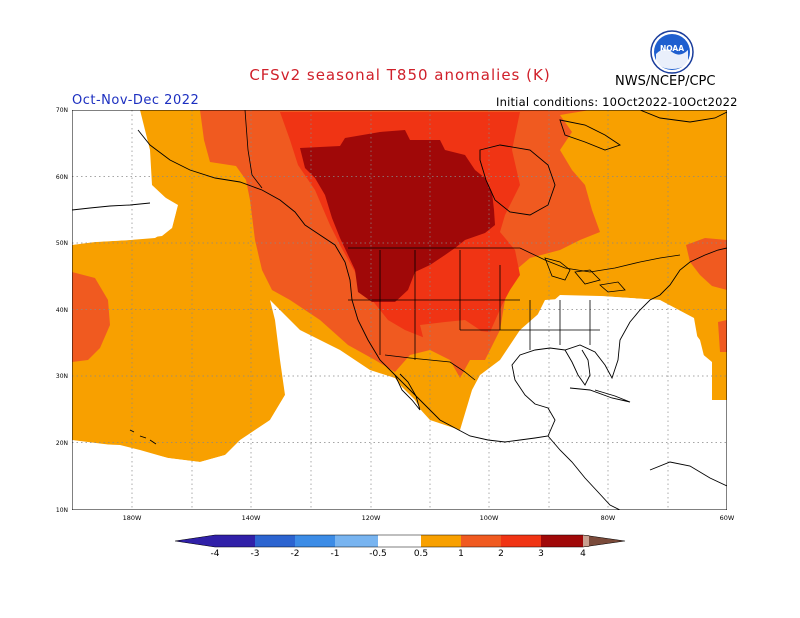 This screenshot has height=618, width=800. I want to click on colorbar: -4 -3 -2 -1 -0.5 0.5 1 2 3 4, so click(400, 546).